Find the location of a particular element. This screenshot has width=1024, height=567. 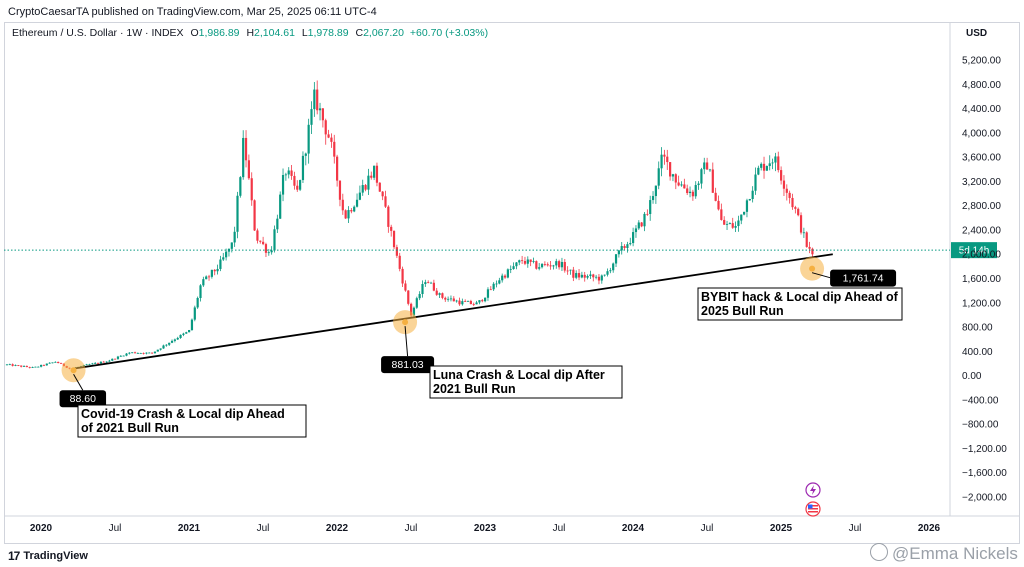

open-key: O is located at coordinates (194, 33).